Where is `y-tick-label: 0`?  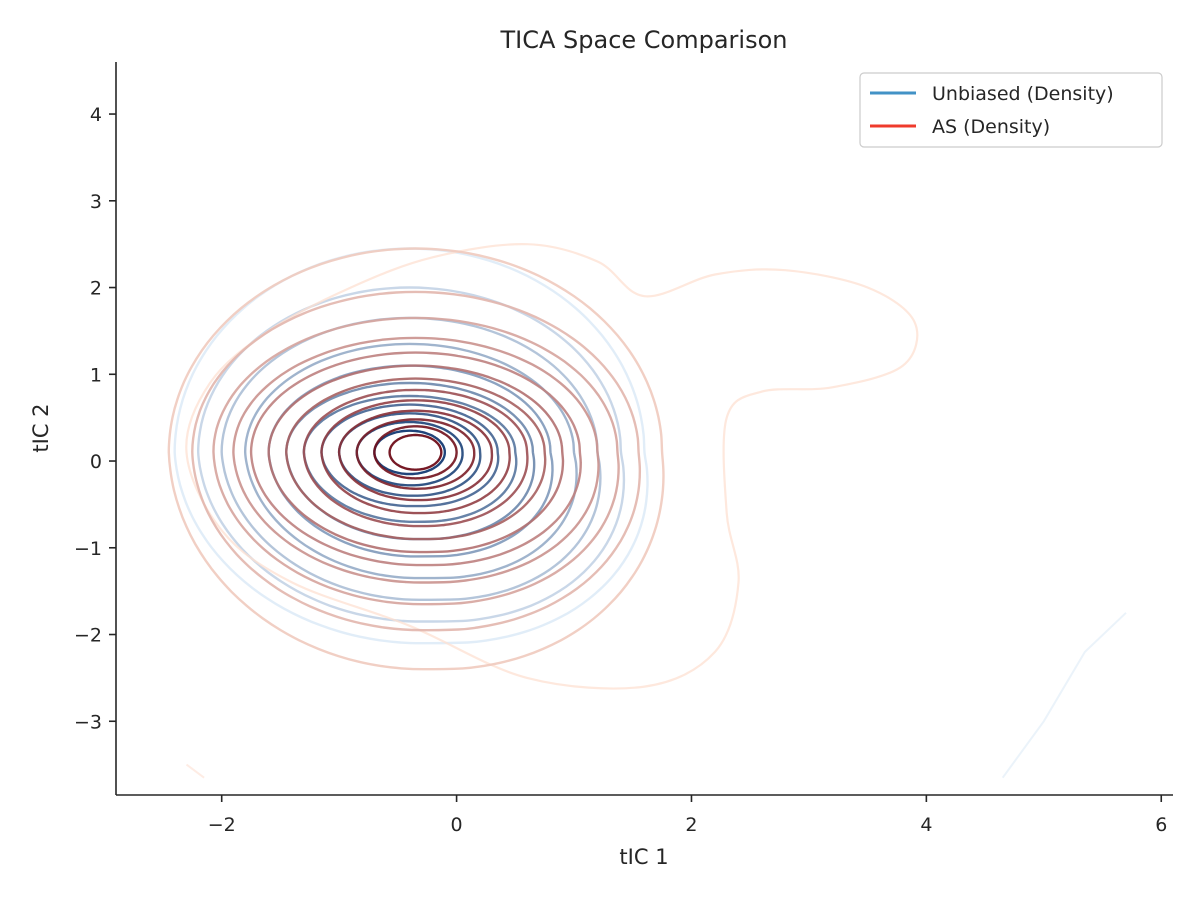 y-tick-label: 0 is located at coordinates (96, 462).